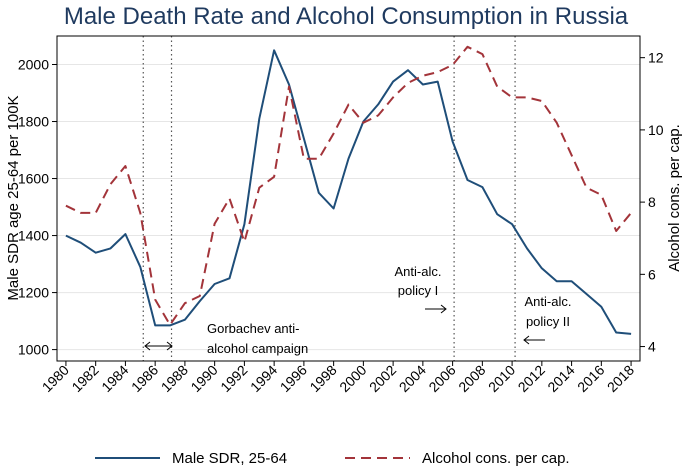  I want to click on annotation-policy-2-line1: Anti-alc., so click(548, 301).